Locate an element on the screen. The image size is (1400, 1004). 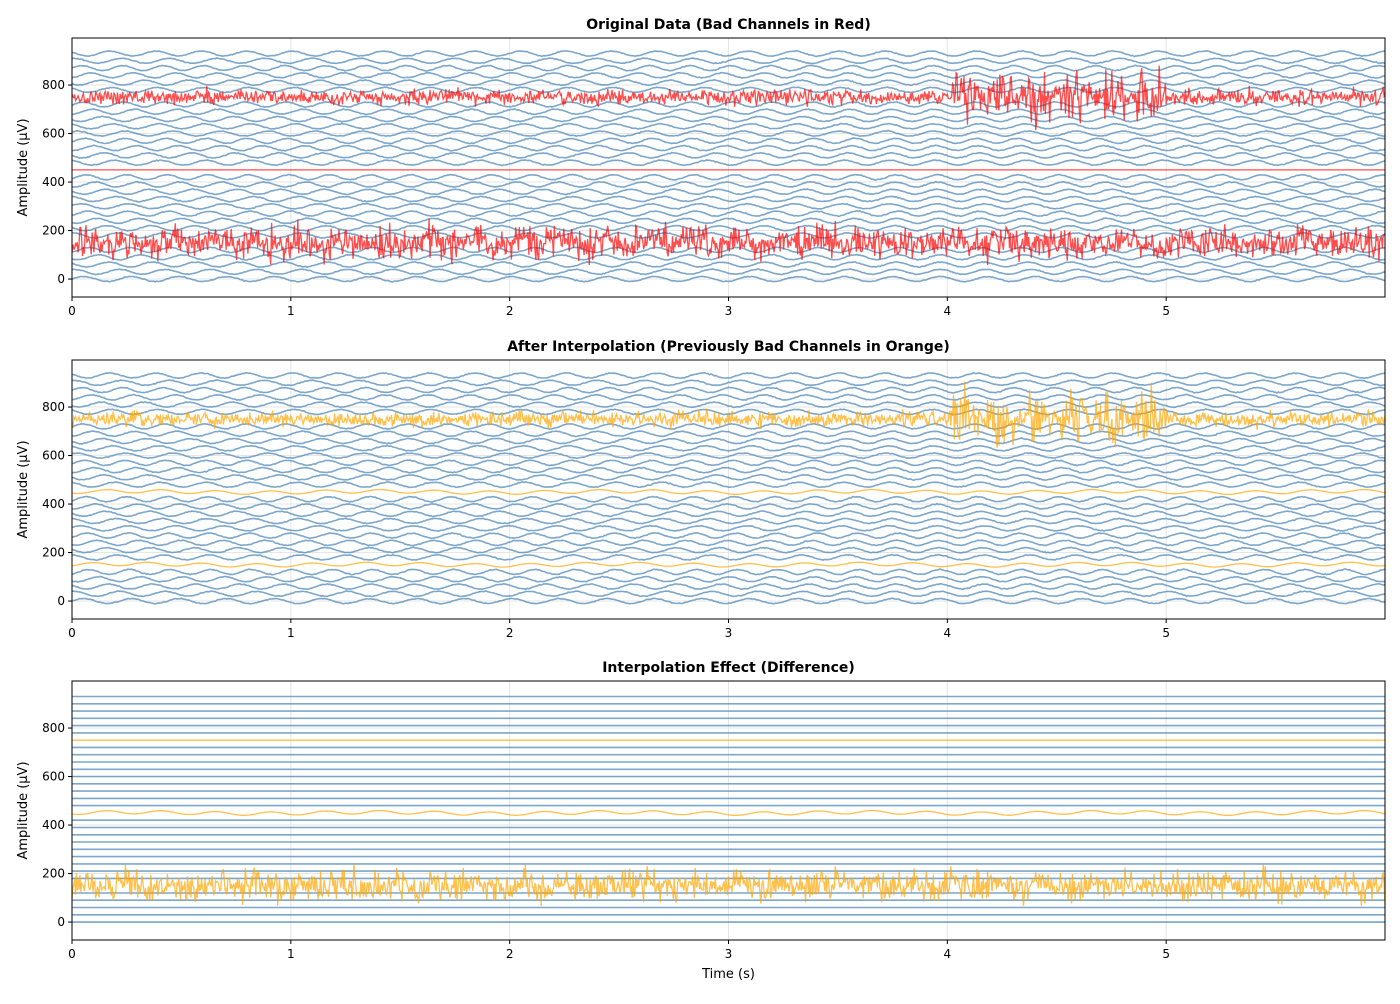
x-axis-label: Time (s) is located at coordinates (728, 974).